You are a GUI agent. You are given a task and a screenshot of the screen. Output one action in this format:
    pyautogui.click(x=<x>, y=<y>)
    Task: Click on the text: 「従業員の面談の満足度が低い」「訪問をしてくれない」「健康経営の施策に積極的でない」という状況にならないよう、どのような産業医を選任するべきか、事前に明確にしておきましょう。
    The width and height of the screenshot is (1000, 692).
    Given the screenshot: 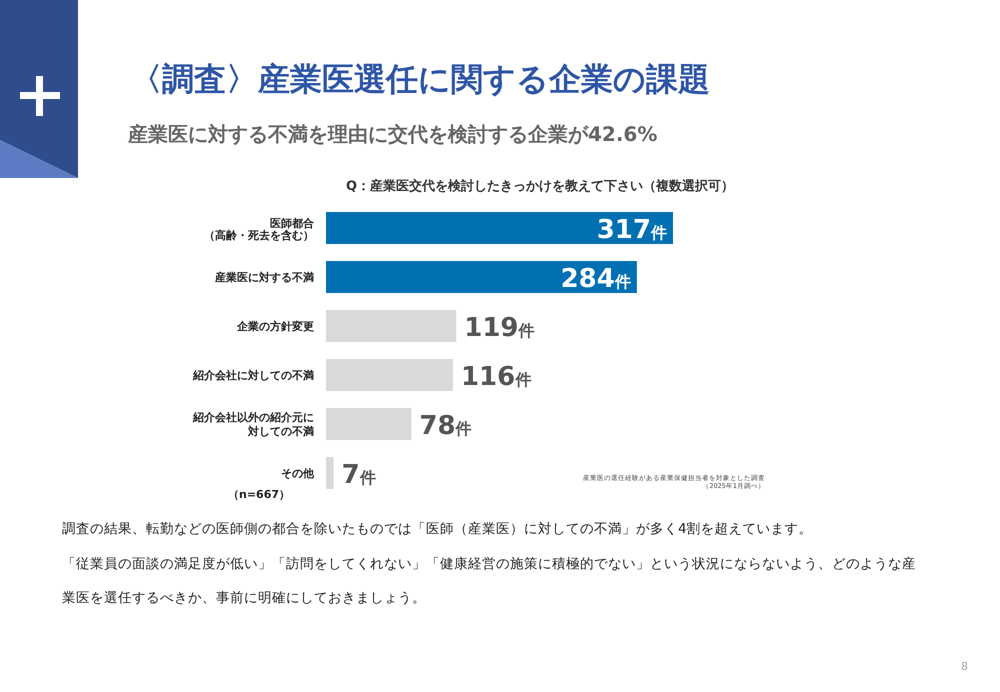 What is the action you would take?
    pyautogui.click(x=489, y=581)
    